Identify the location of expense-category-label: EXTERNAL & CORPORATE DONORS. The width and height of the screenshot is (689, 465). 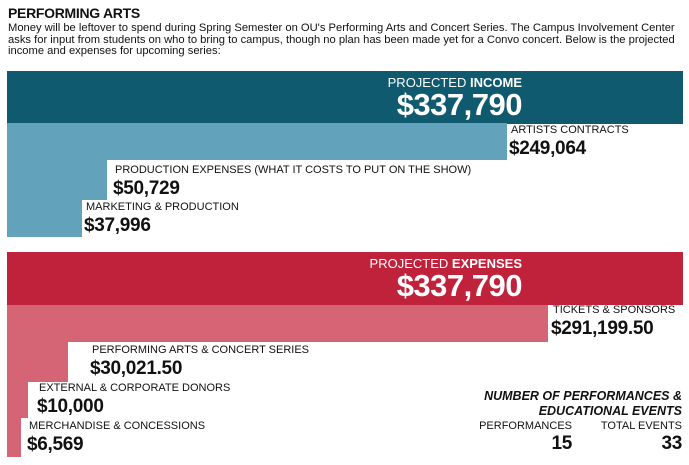
(135, 388).